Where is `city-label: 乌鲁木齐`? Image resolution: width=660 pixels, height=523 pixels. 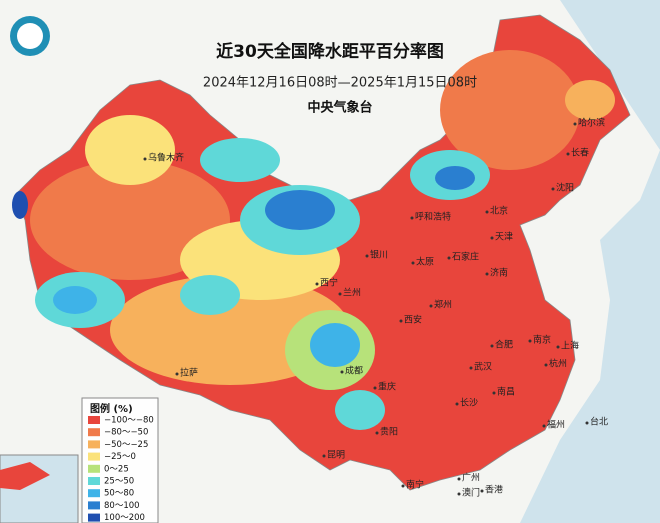
city-label: 乌鲁木齐 is located at coordinates (166, 158).